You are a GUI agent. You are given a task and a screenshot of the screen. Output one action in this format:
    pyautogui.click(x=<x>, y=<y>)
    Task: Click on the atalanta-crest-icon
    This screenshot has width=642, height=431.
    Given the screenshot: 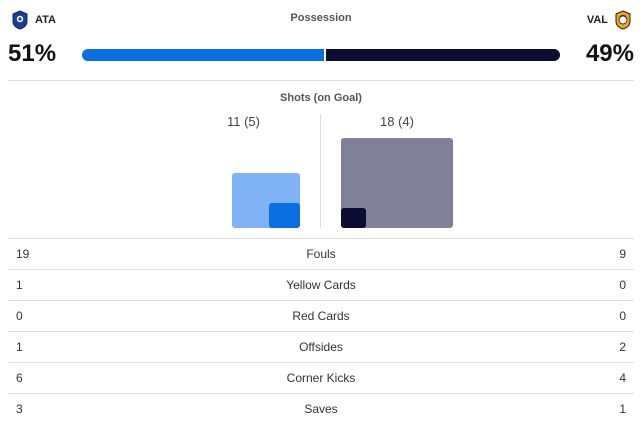 What is the action you would take?
    pyautogui.click(x=20, y=20)
    